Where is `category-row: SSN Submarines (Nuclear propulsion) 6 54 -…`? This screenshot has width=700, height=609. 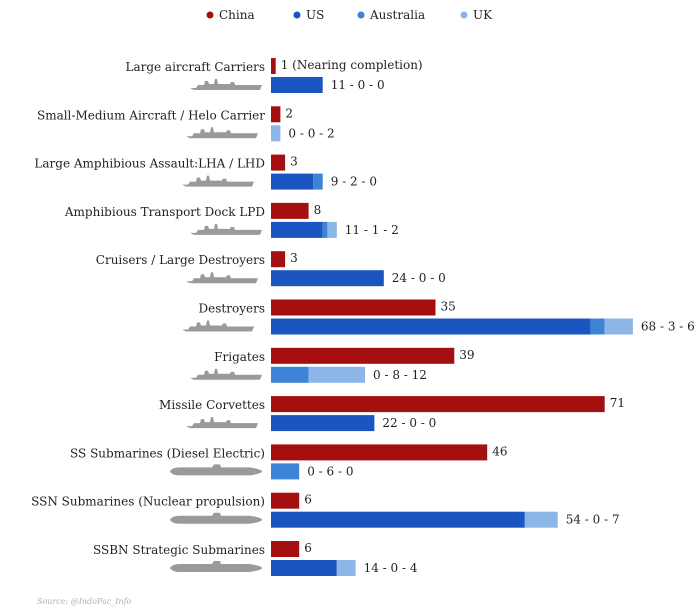
category-row: SSN Submarines (Nuclear propulsion) 6 54 -… is located at coordinates (325, 510).